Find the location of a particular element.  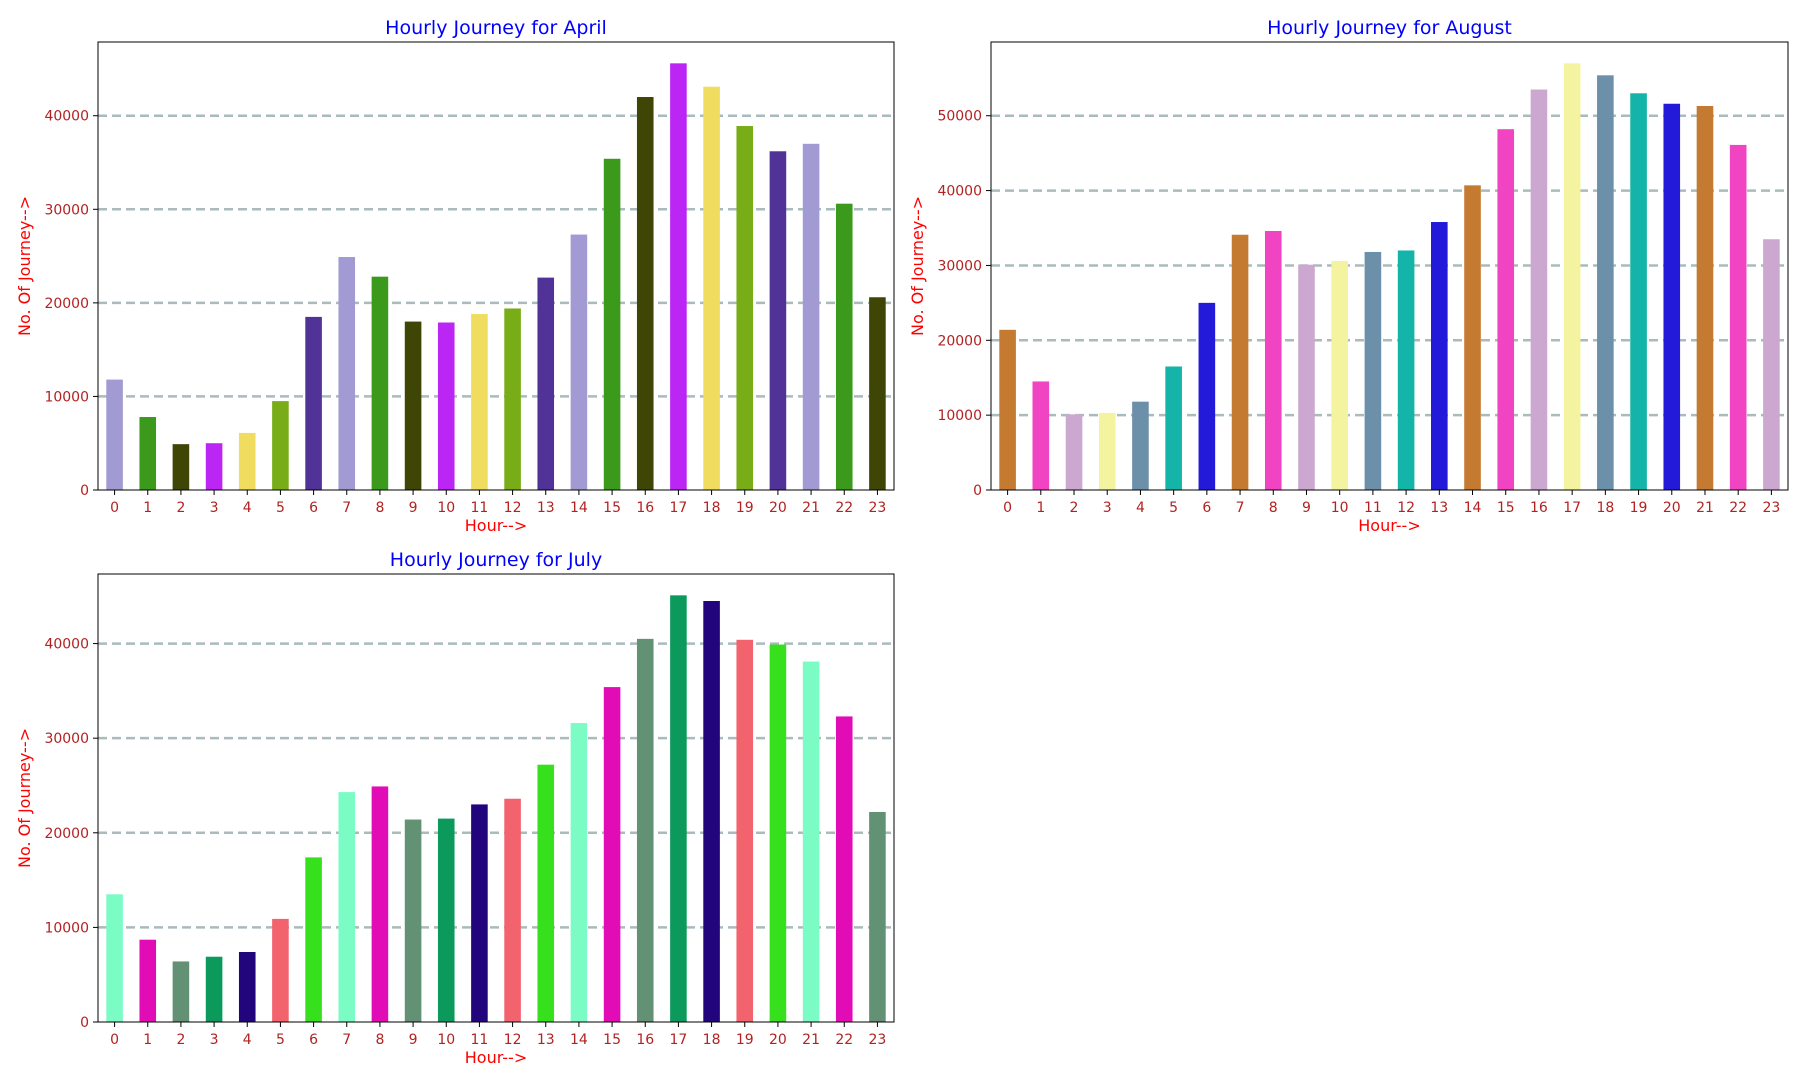

x-tick-label: 14 is located at coordinates (1473, 508).